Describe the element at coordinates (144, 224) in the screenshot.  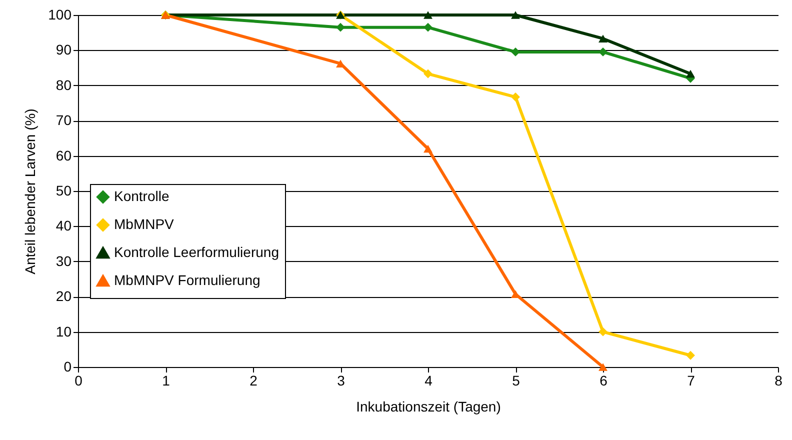
I see `legend-label: MbMNPV` at that location.